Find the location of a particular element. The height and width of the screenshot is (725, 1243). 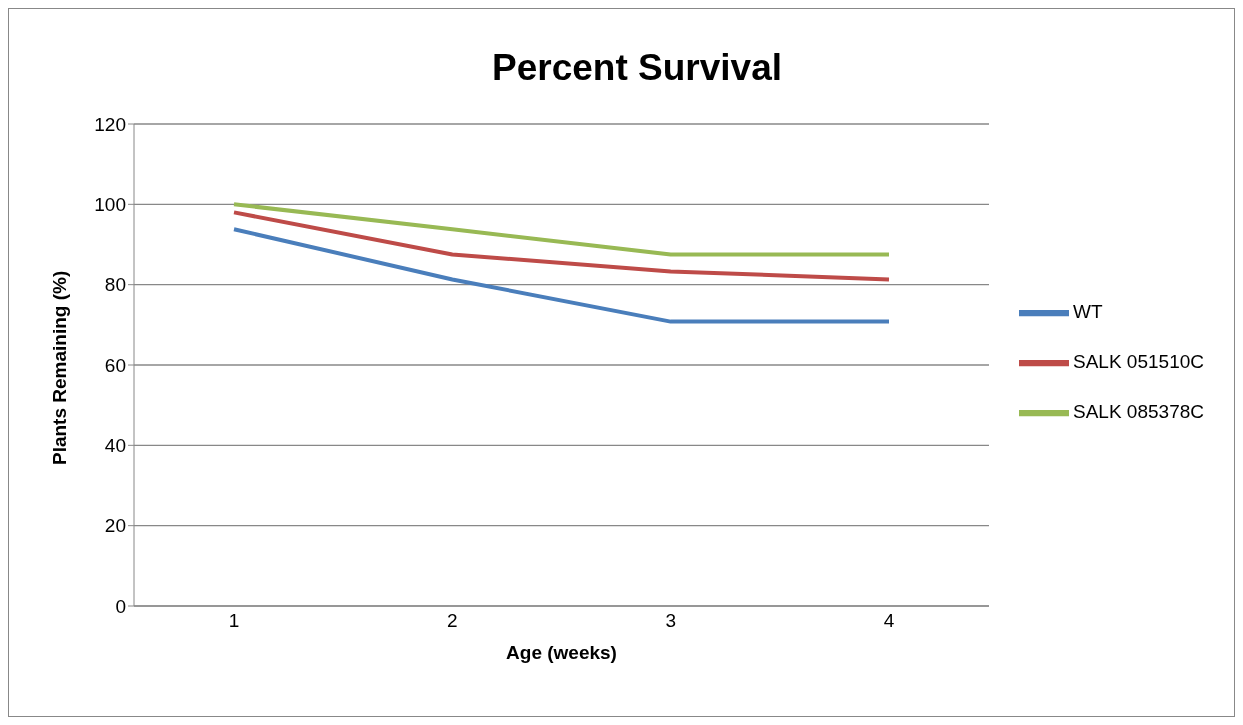

y-tick-label: 80 is located at coordinates (115, 285).